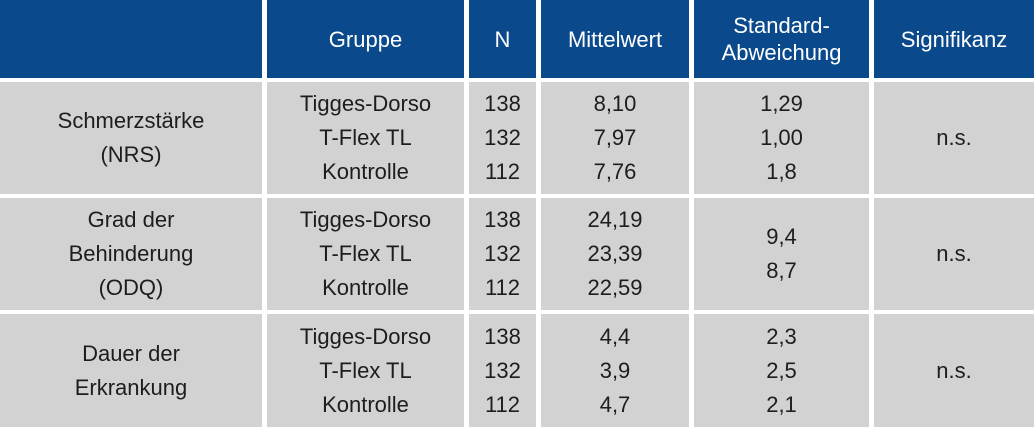 The width and height of the screenshot is (1034, 427). Describe the element at coordinates (954, 39) in the screenshot. I see `header-signifikanz: Signifikanz` at that location.